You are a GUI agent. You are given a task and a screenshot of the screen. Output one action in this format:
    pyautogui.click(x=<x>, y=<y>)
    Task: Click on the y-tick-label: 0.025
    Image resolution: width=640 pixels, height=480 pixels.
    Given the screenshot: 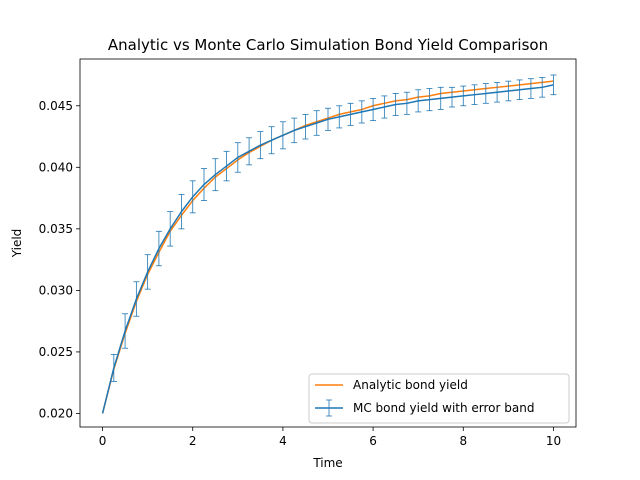 What is the action you would take?
    pyautogui.click(x=56, y=352)
    